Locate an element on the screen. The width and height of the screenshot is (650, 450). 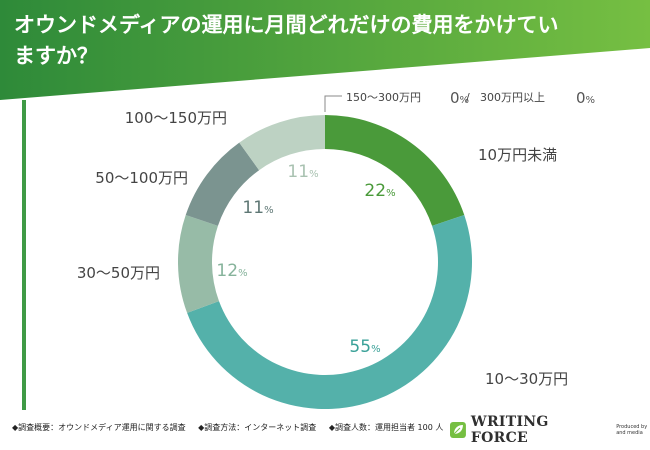
leaf-icon is located at coordinates (458, 430).